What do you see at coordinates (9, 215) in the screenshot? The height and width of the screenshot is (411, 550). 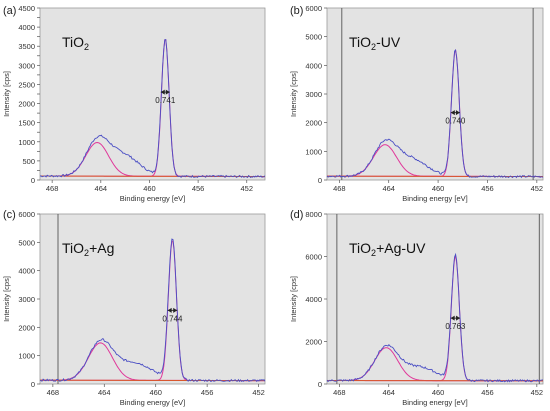 I see `panel-label: (c)` at bounding box center [9, 215].